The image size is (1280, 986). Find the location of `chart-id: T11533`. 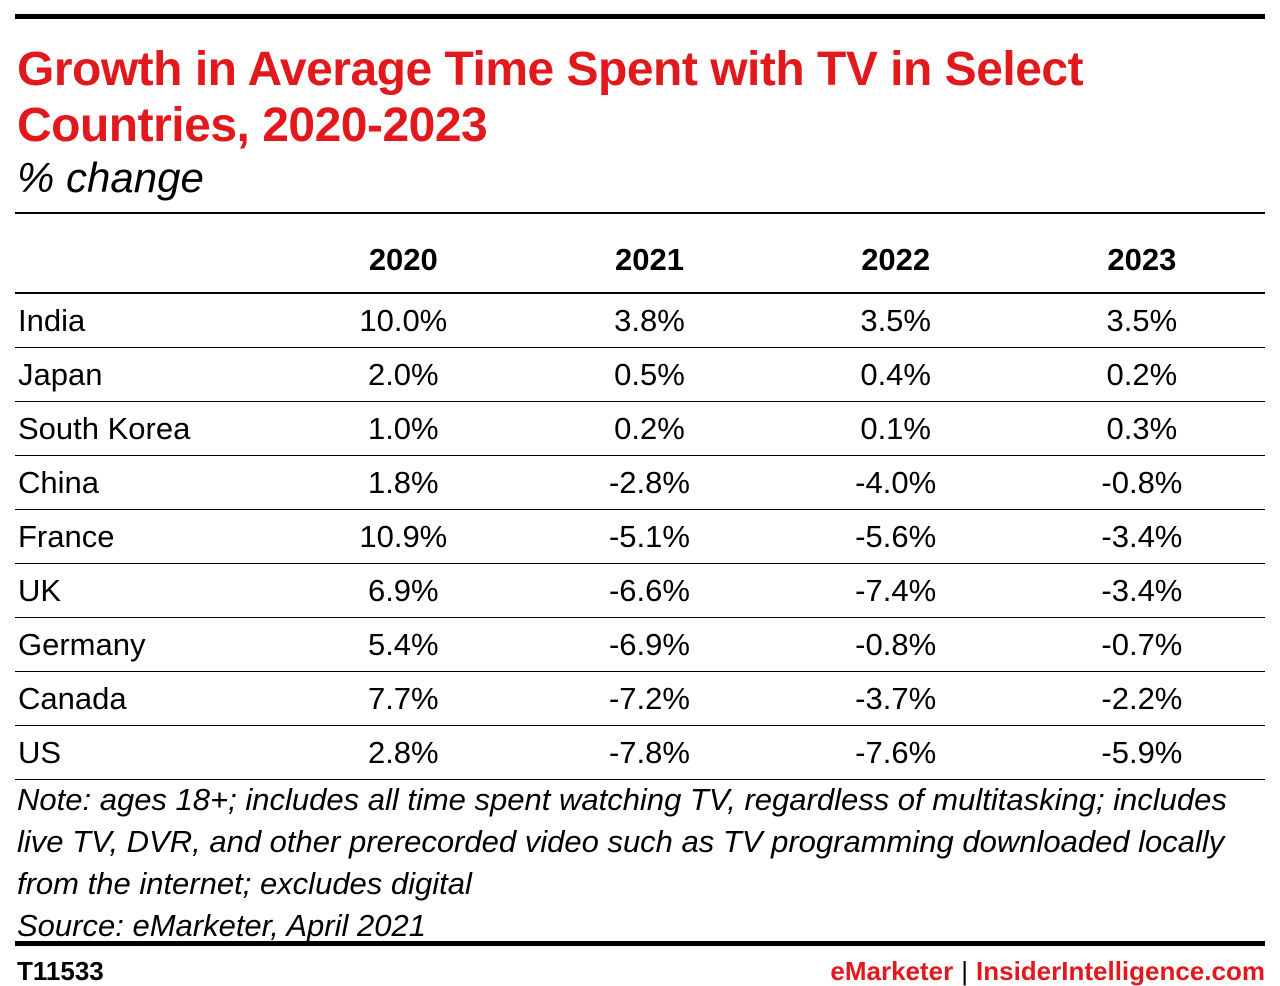

chart-id: T11533 is located at coordinates (60, 971).